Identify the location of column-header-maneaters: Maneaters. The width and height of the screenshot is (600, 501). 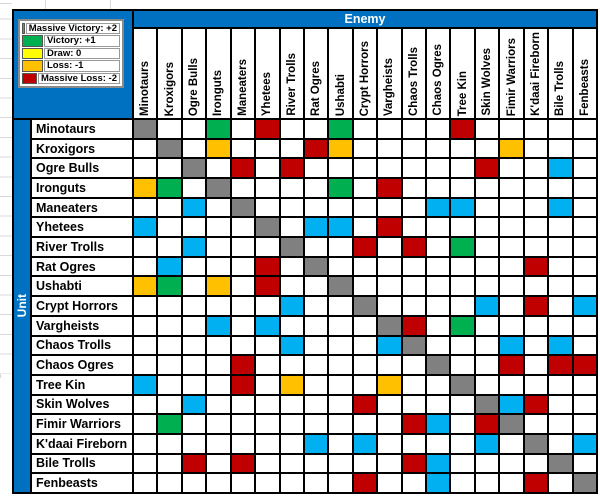
(243, 73).